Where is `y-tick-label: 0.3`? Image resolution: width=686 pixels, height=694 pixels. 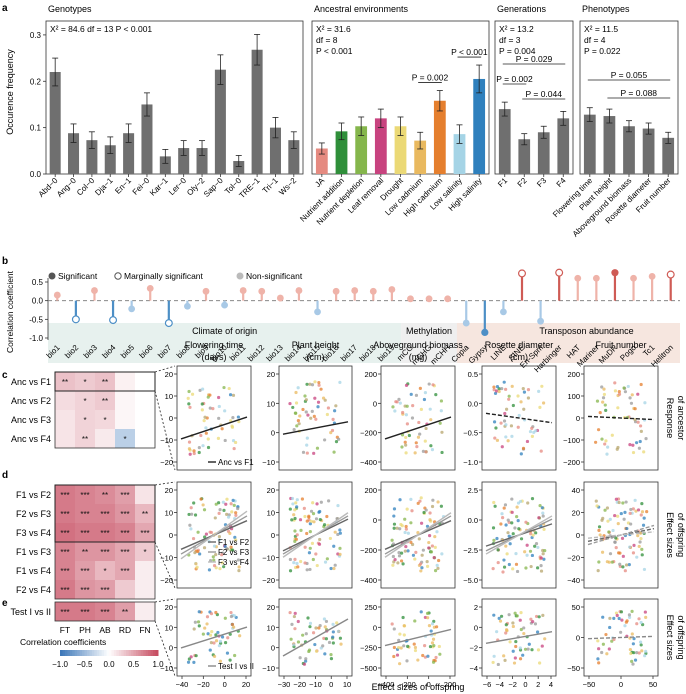 y-tick-label: 0.3 is located at coordinates (36, 35).